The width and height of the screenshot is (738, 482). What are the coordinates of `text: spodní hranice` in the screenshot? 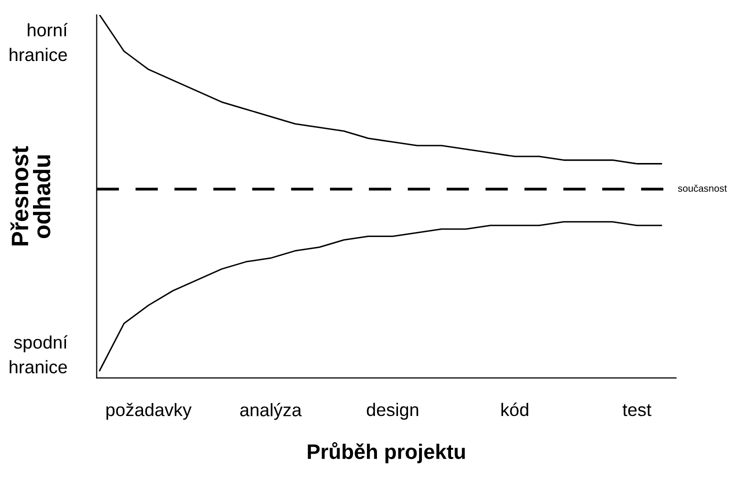 It's located at (39, 354).